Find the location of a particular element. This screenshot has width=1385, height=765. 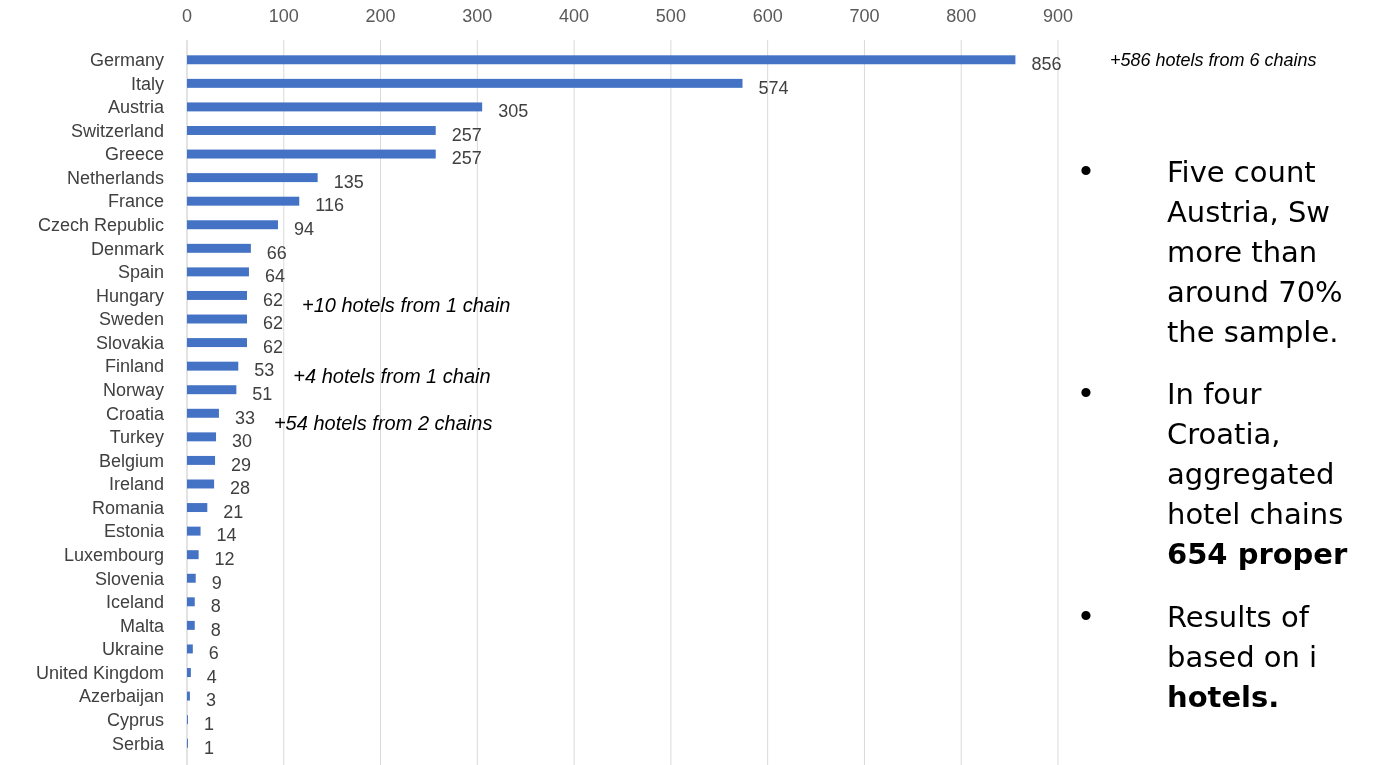

x-tick-label: 600 is located at coordinates (767, 16).